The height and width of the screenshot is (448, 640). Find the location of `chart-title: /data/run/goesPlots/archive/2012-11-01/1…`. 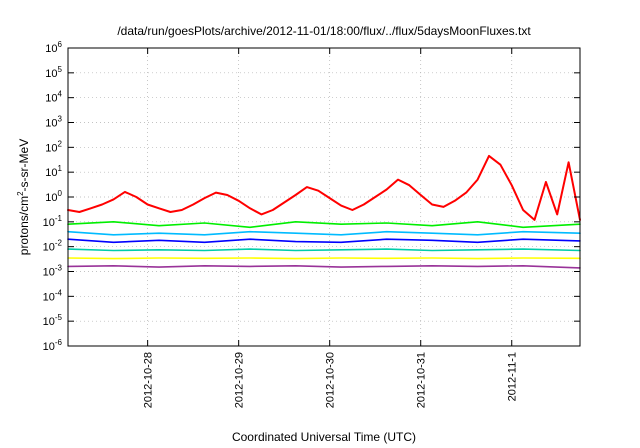

chart-title: /data/run/goesPlots/archive/2012-11-01/1… is located at coordinates (324, 31).